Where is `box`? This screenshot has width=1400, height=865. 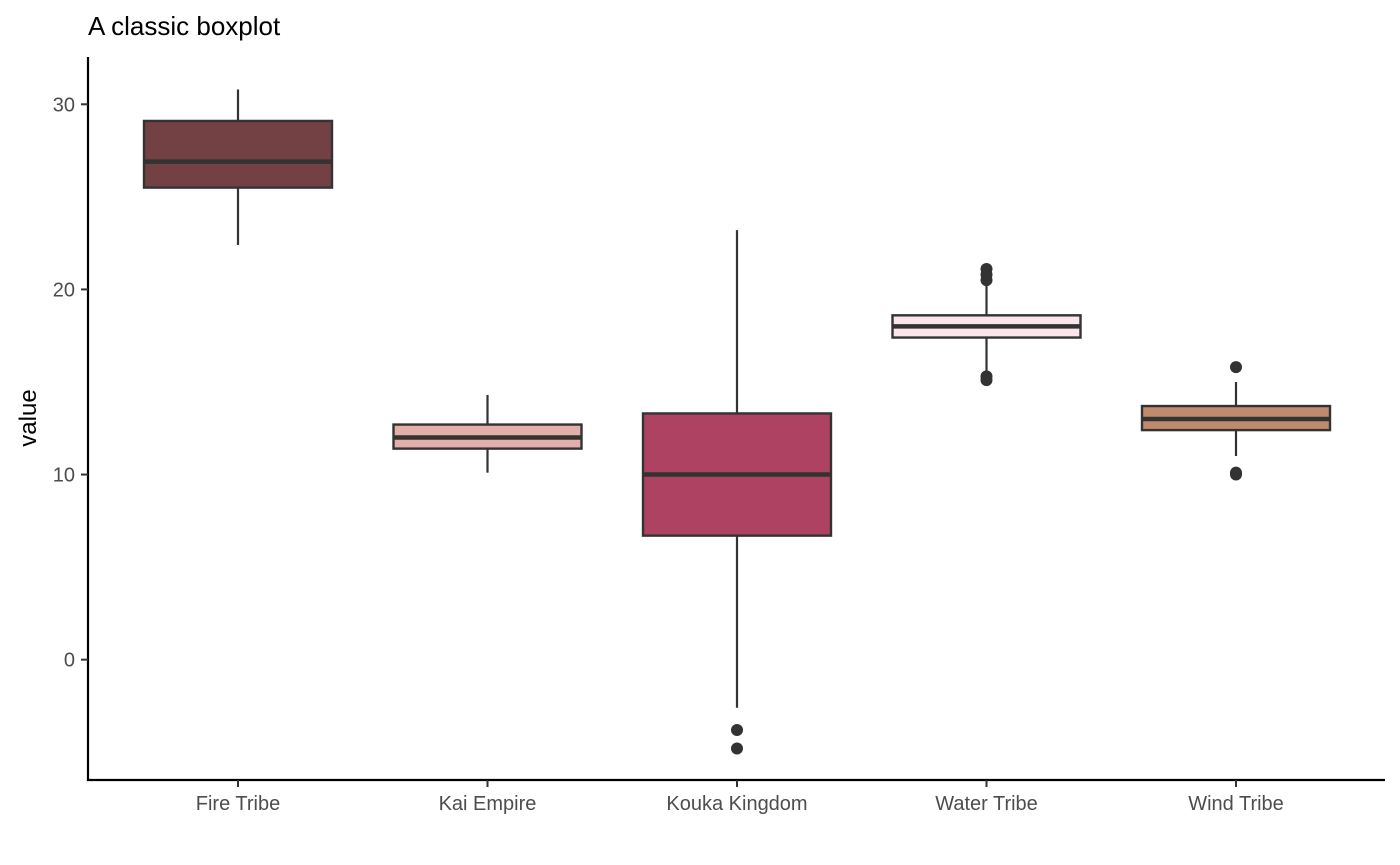 box is located at coordinates (238, 154).